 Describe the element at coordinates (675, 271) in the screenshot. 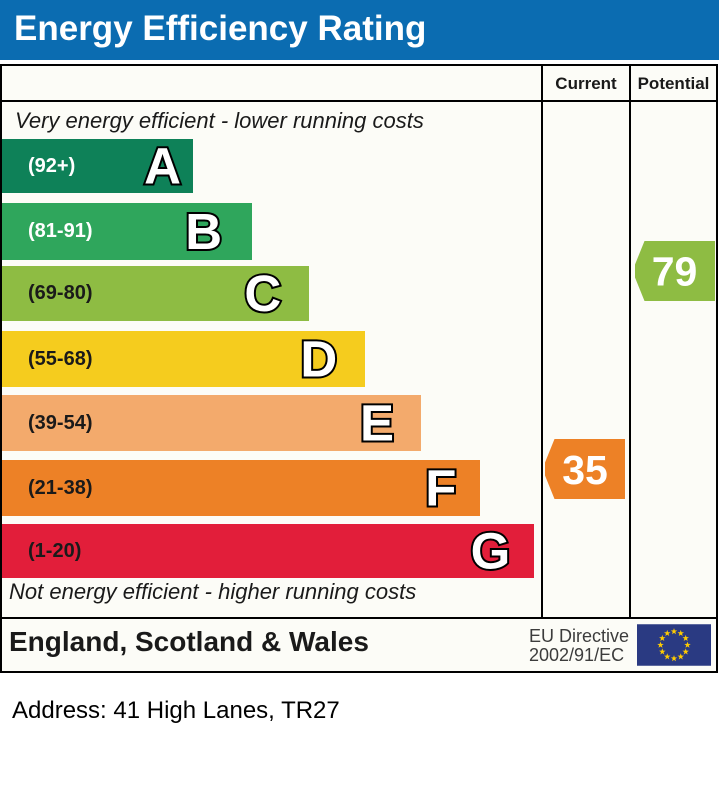

I see `svg-text: 79` at that location.